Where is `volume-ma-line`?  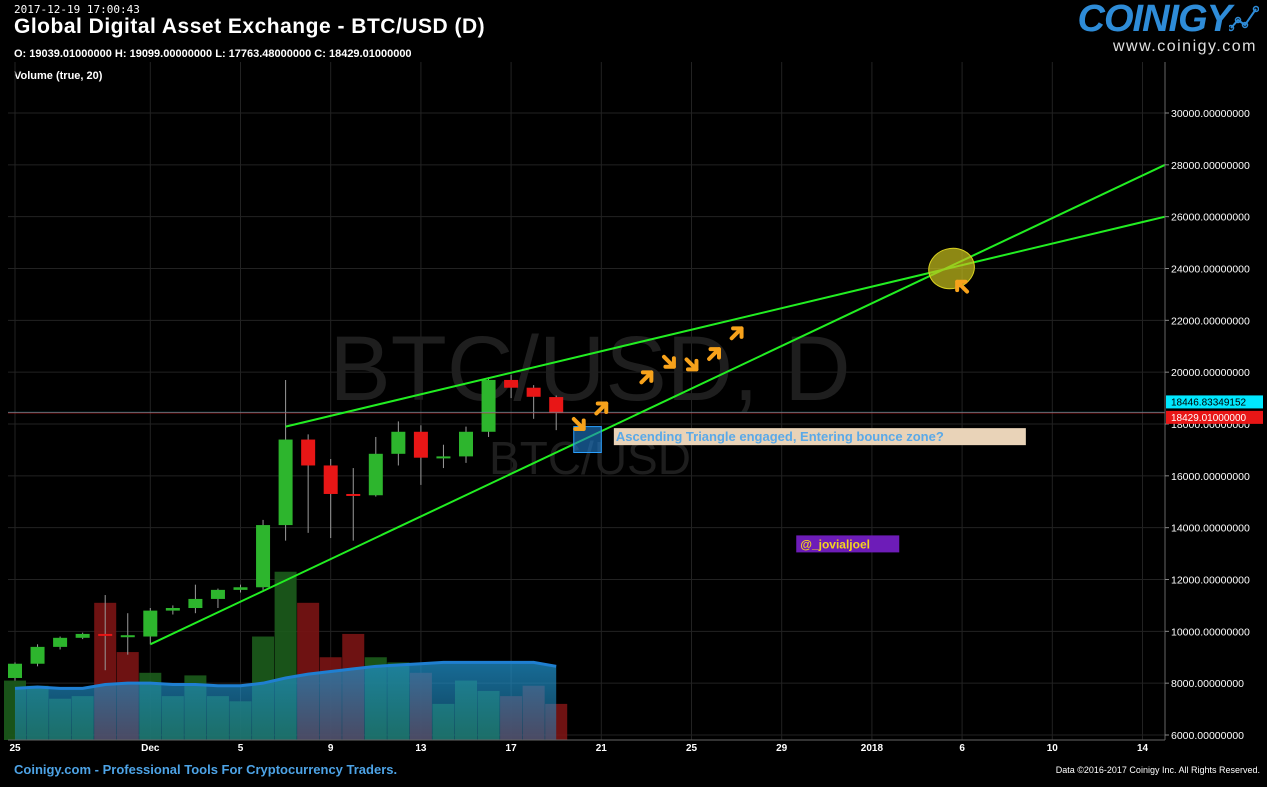 volume-ma-line is located at coordinates (285, 675).